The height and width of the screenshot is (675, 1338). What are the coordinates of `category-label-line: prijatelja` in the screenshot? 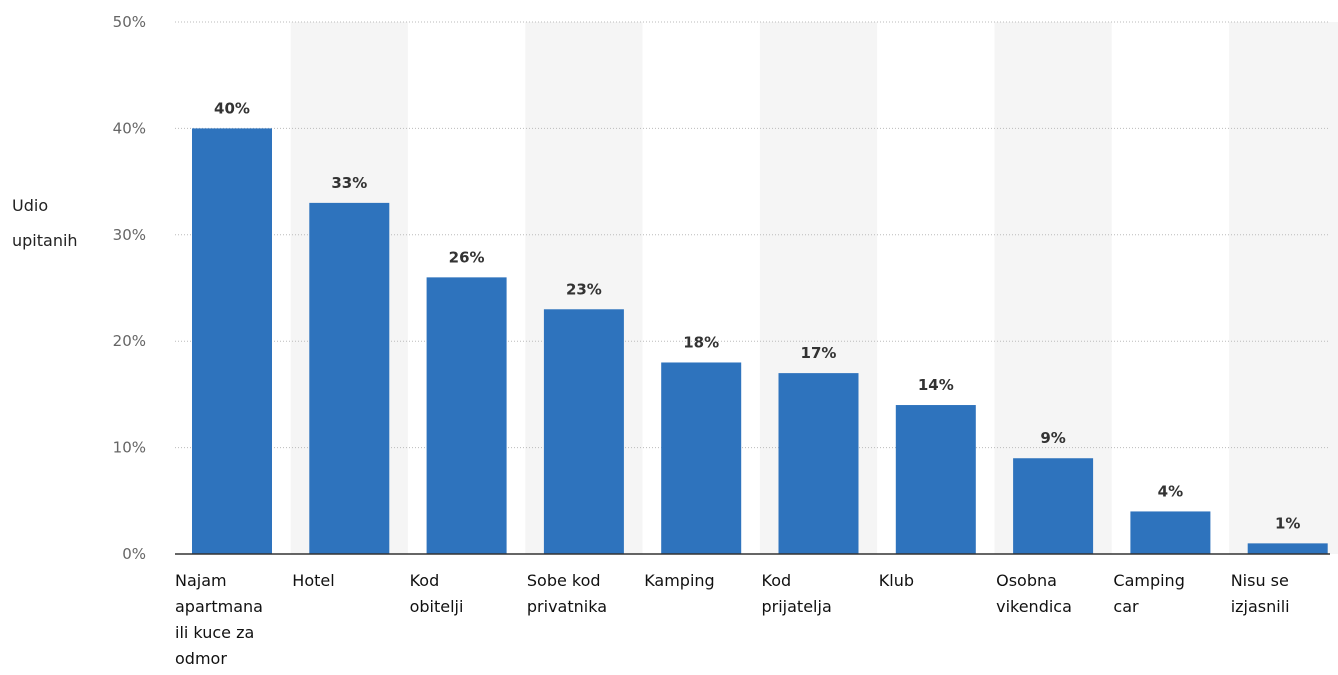 It's located at (797, 606).